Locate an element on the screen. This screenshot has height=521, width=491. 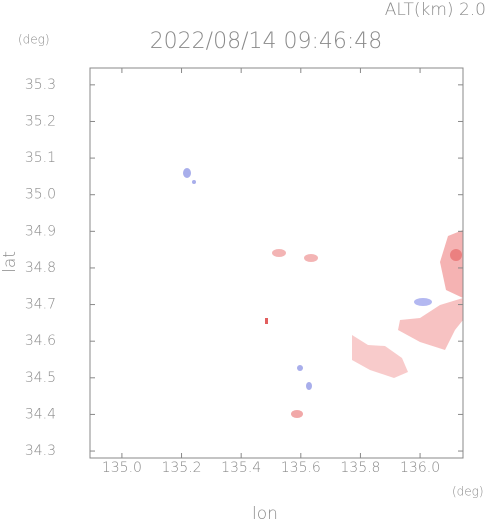
x-tick-label: 135.8 is located at coordinates (360, 468).